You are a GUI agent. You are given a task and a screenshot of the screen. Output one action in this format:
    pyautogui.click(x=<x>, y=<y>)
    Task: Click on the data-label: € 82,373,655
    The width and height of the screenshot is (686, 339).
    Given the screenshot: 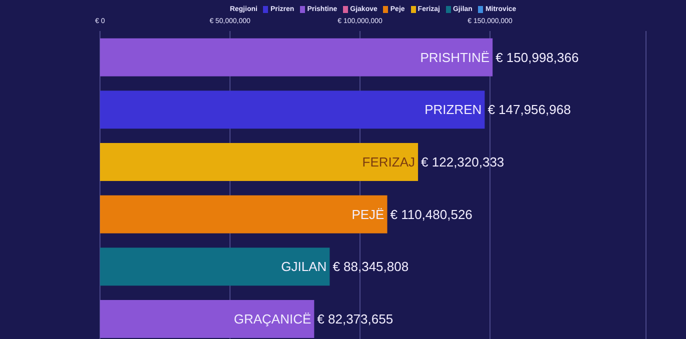 What is the action you would take?
    pyautogui.click(x=355, y=318)
    